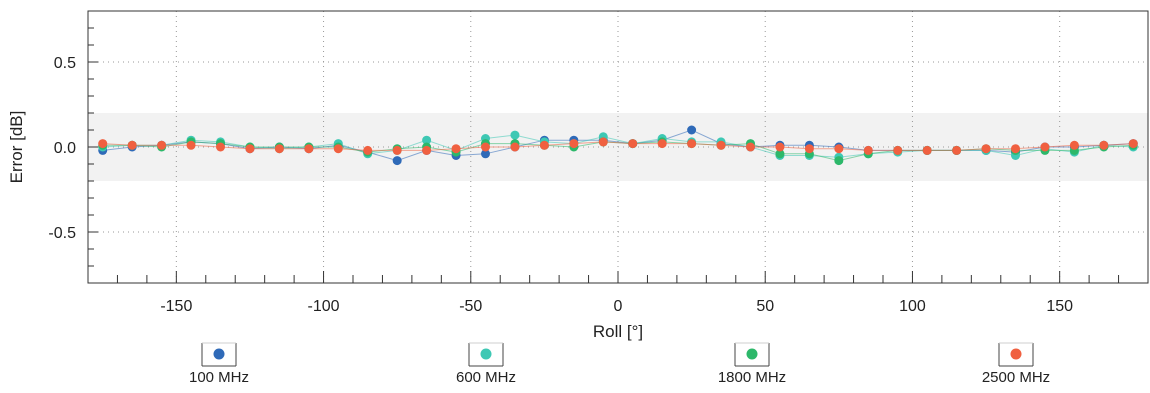 This screenshot has height=393, width=1150. Describe the element at coordinates (1016, 364) in the screenshot. I see `legend-item: 2500 MHz` at that location.